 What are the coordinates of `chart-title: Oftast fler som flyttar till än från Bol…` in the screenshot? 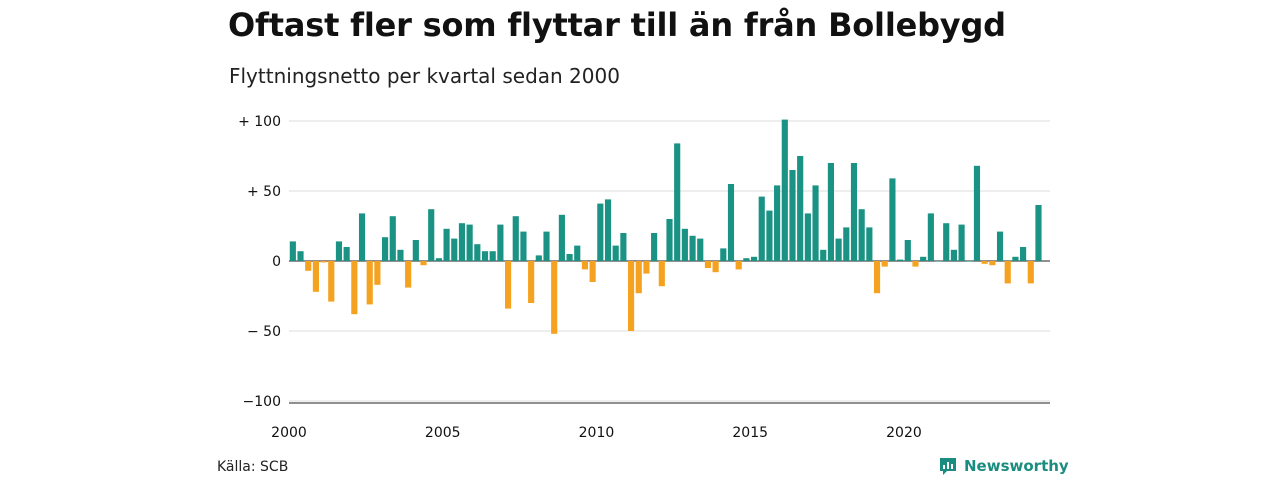 It's located at (617, 25).